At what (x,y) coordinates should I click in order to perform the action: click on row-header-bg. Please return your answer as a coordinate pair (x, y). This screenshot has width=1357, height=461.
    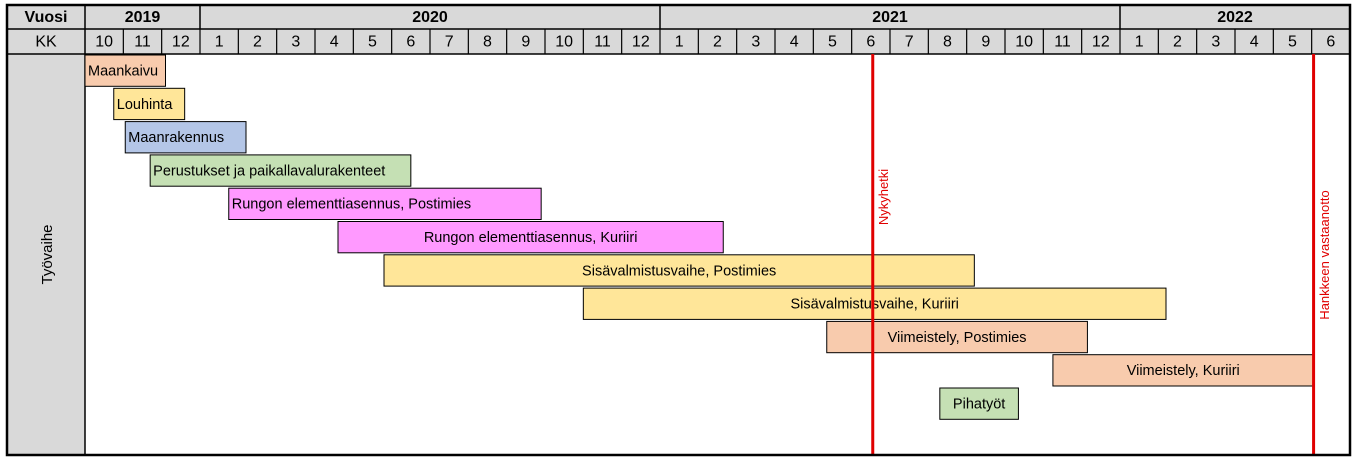
    Looking at the image, I should click on (46, 254).